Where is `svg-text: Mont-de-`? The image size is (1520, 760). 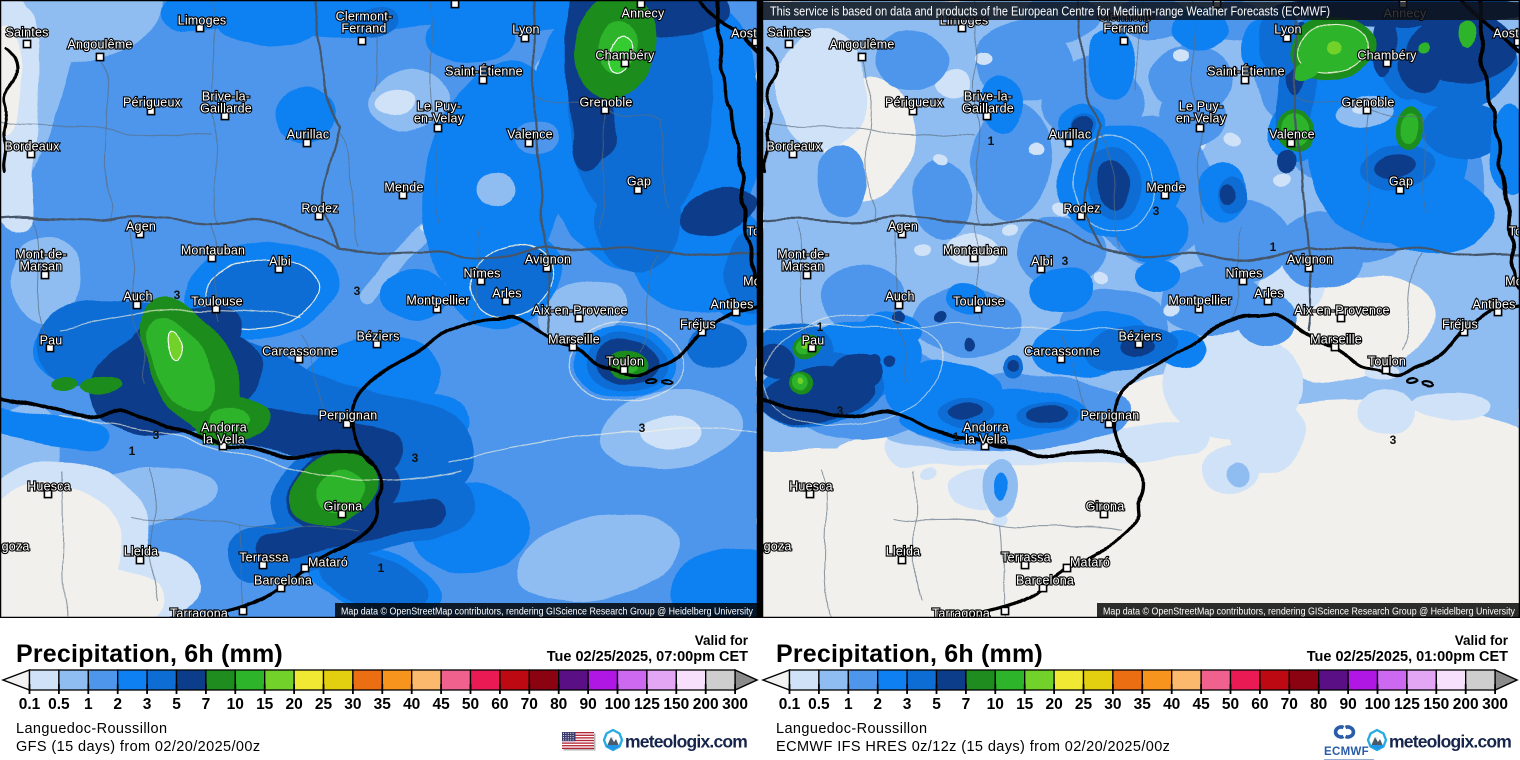
svg-text: Mont-de- is located at coordinates (41, 255).